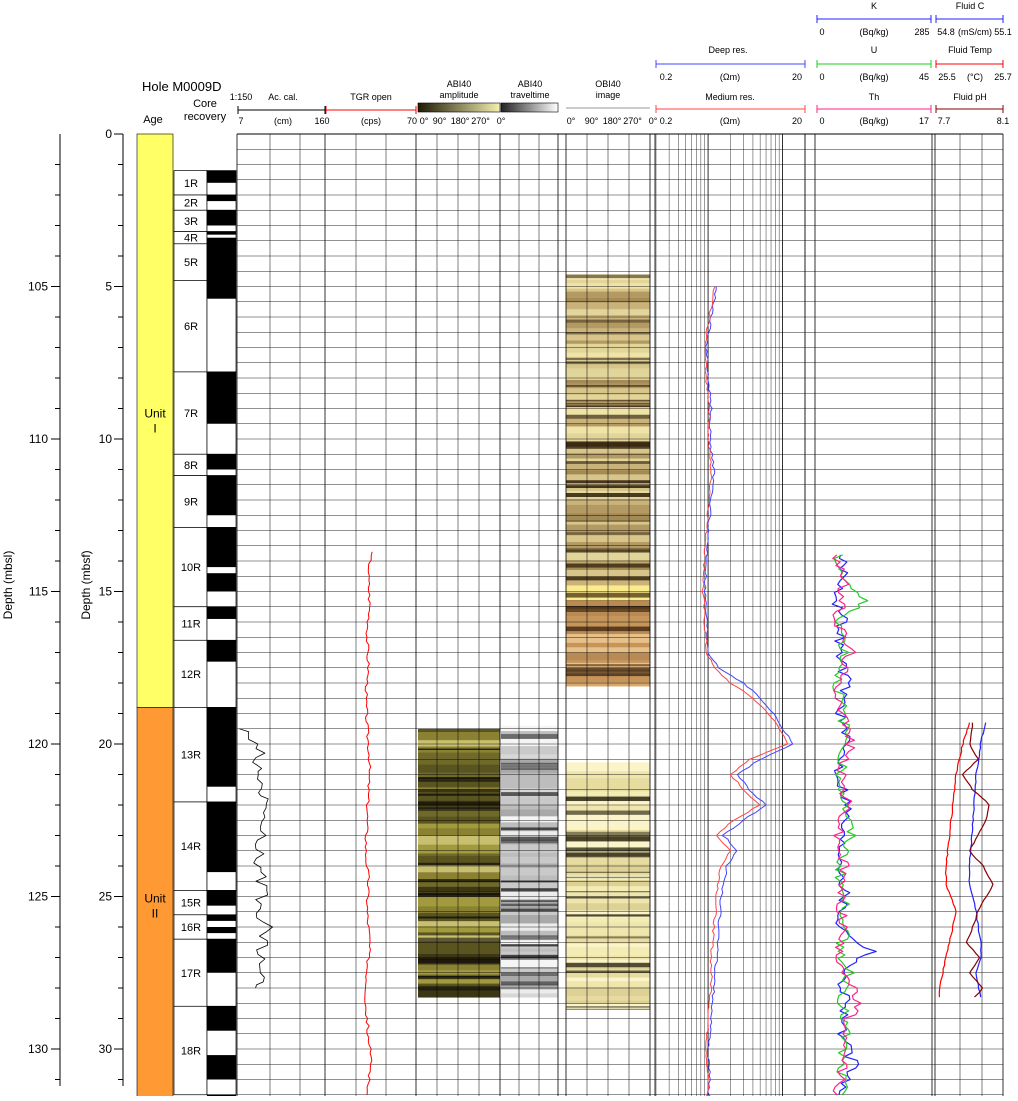  I want to click on fluid-temp-max: 25.7, so click(1003, 77).